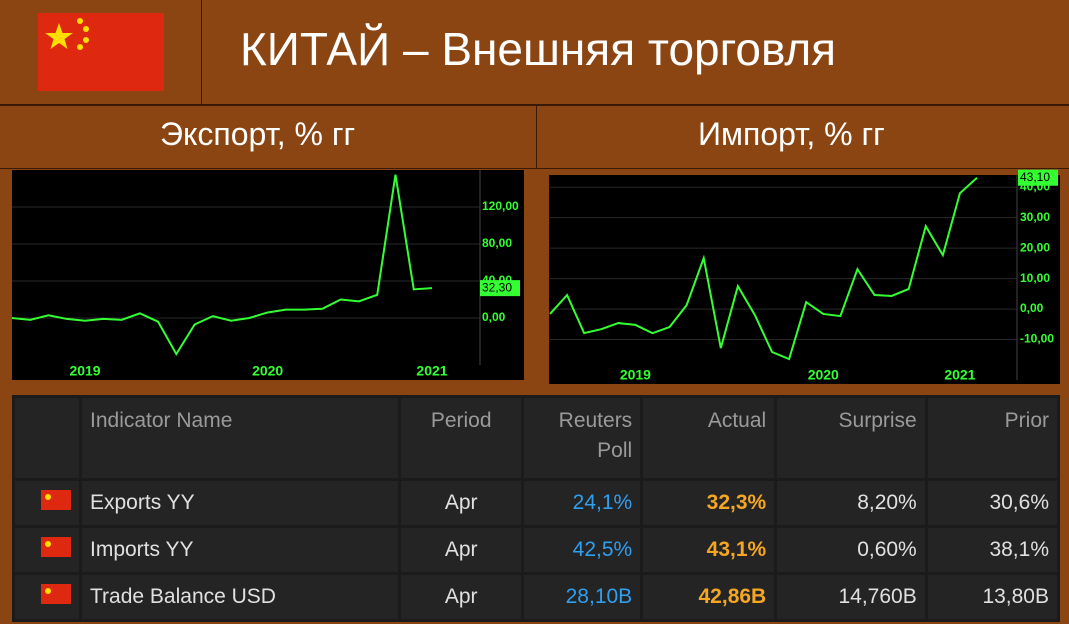  I want to click on table-cell: 13,80B, so click(992, 597).